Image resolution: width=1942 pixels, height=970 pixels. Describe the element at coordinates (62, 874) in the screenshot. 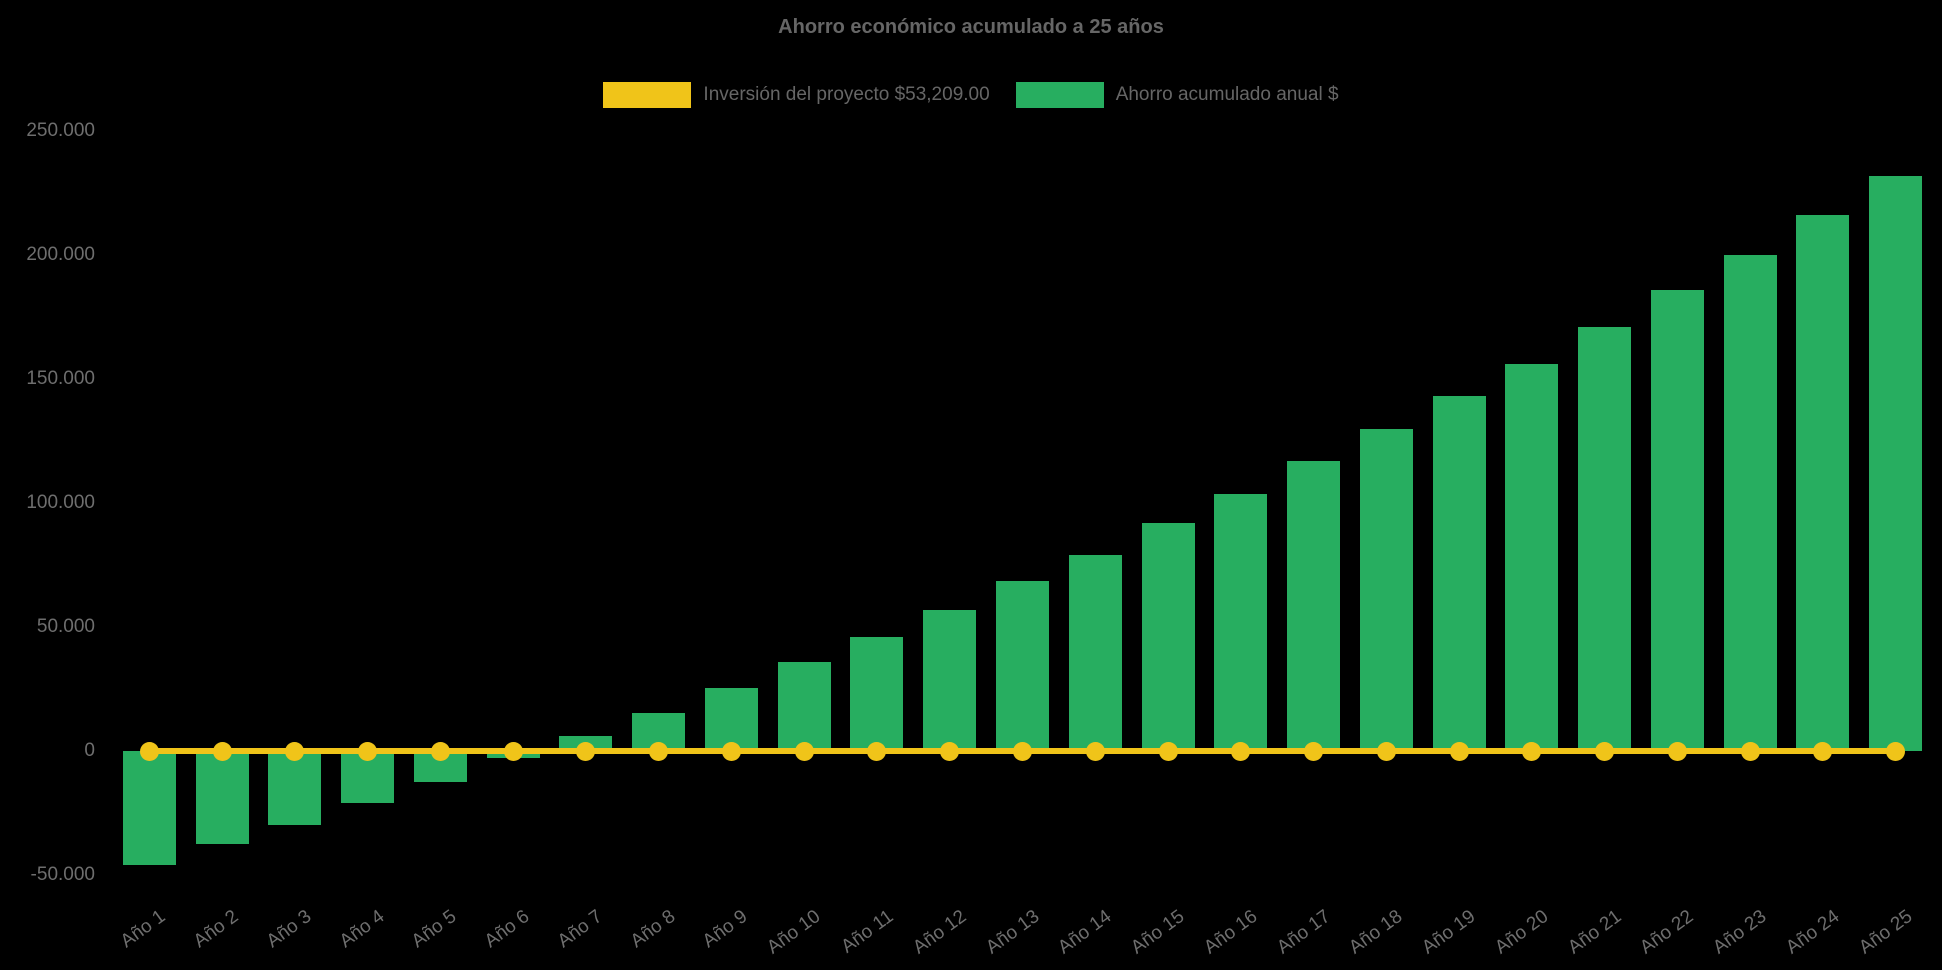

I see `y-axis-label: -50.000` at that location.